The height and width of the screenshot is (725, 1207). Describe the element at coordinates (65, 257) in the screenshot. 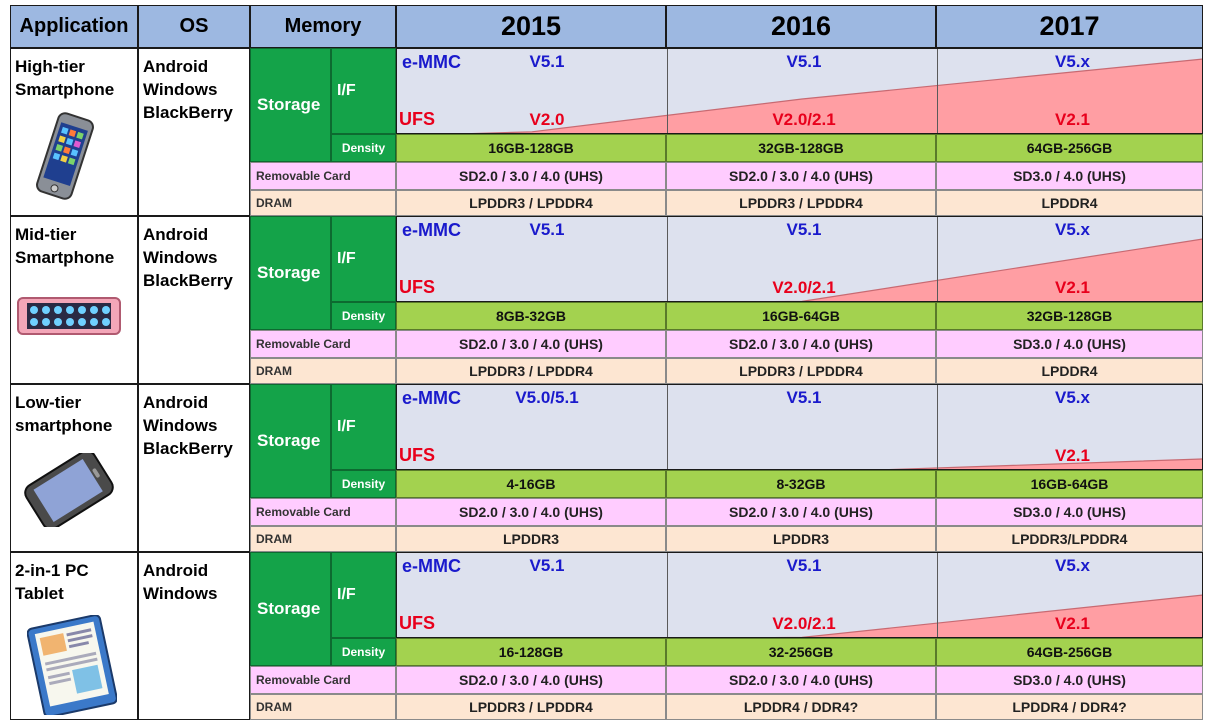

I see `application-name-line: Smartphone` at that location.